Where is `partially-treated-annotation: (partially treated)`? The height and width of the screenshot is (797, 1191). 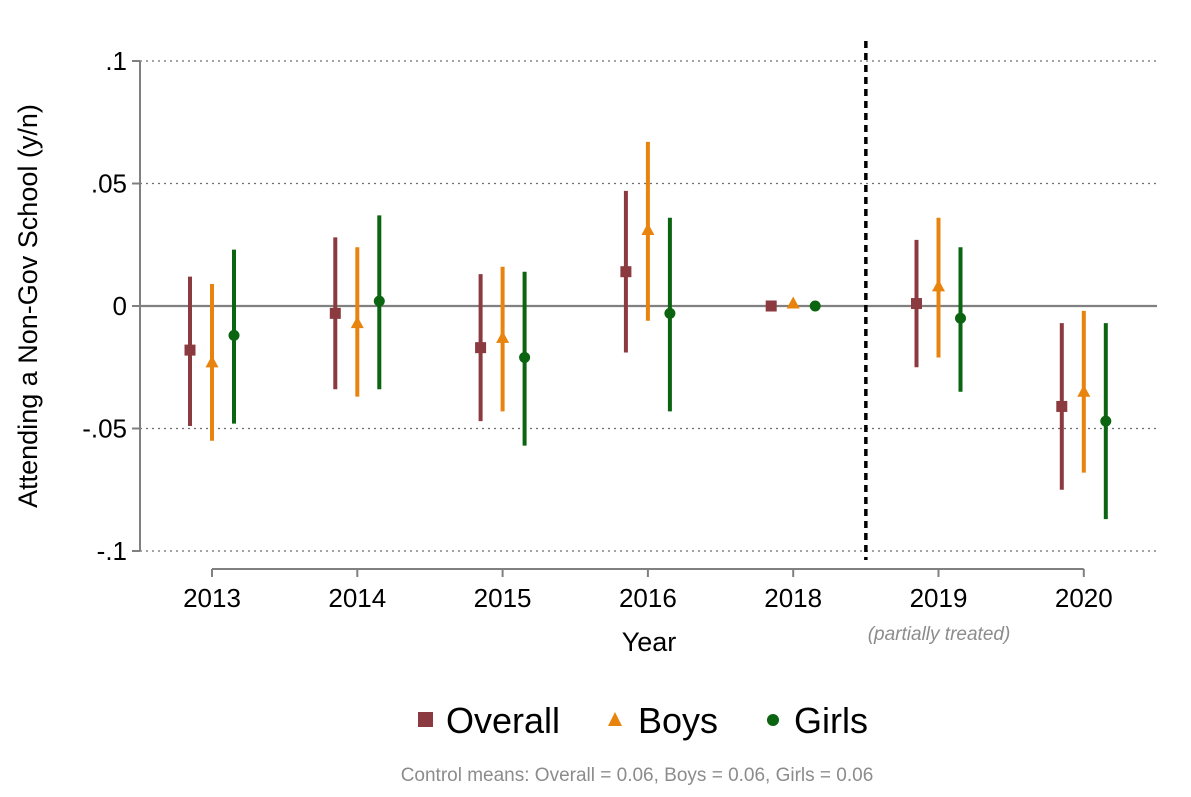 partially-treated-annotation: (partially treated) is located at coordinates (939, 634).